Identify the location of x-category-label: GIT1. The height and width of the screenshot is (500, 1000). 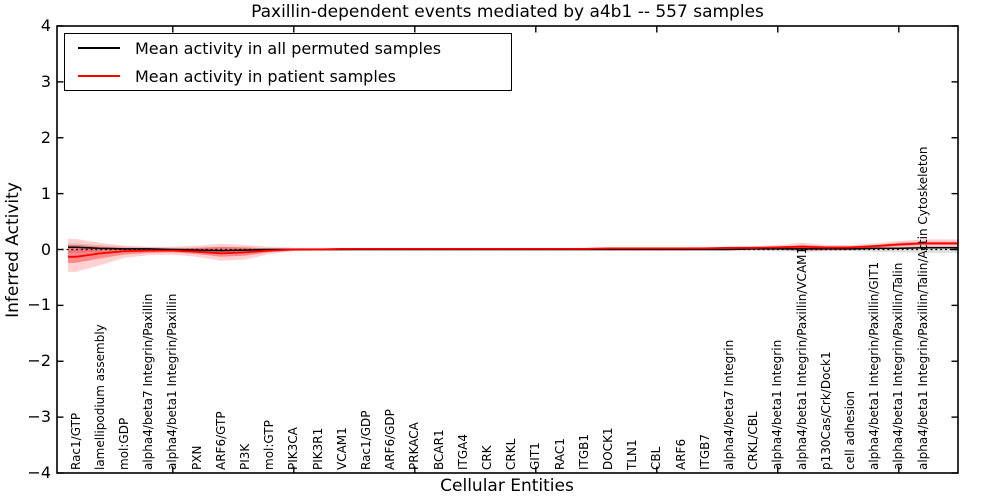
(535, 456).